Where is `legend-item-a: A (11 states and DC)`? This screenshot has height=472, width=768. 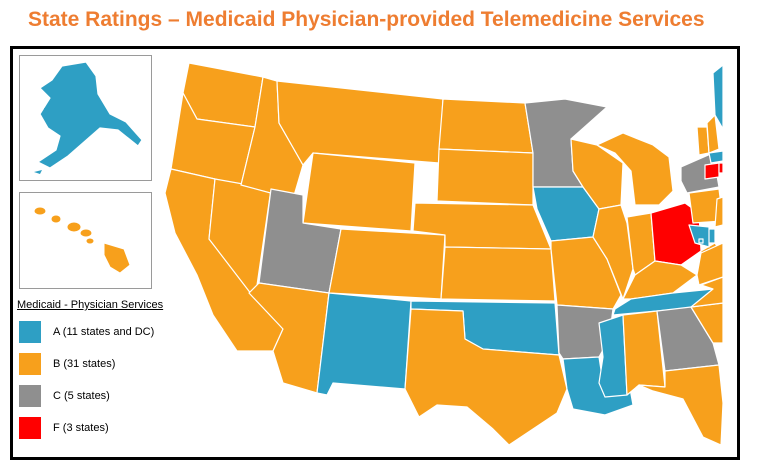
legend-item-a: A (11 states and DC) is located at coordinates (117, 332).